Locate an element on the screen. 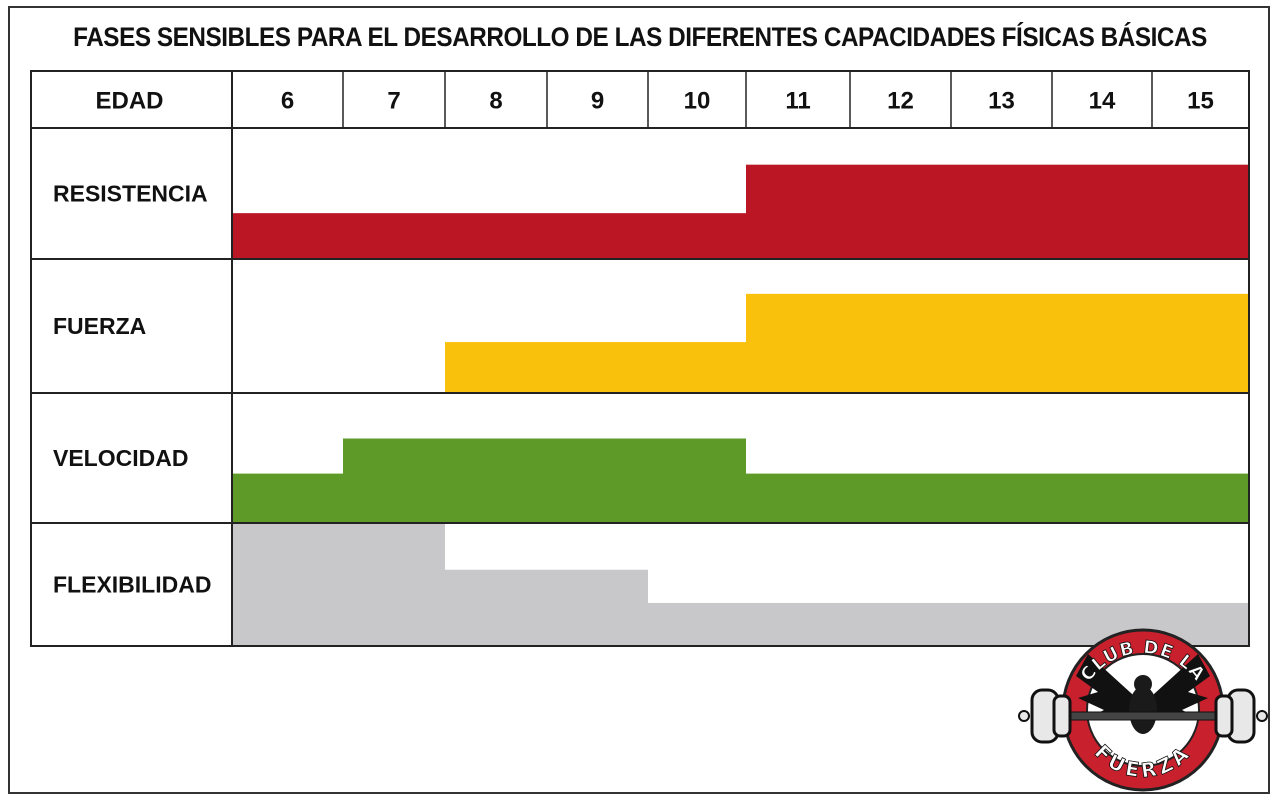 Image resolution: width=1280 pixels, height=802 pixels. age-tick-10: 10 is located at coordinates (697, 101).